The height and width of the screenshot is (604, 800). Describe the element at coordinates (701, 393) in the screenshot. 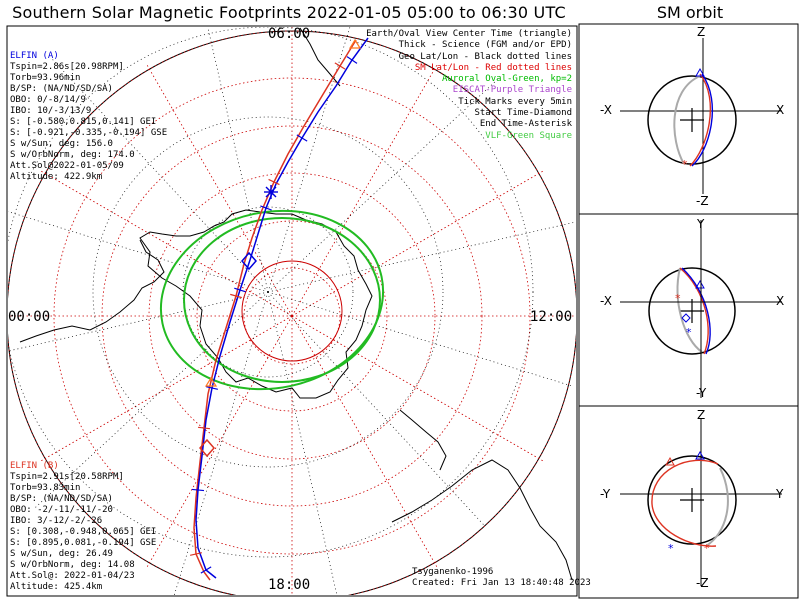

I see `sm-panel-2-bottom-label: -Y` at that location.